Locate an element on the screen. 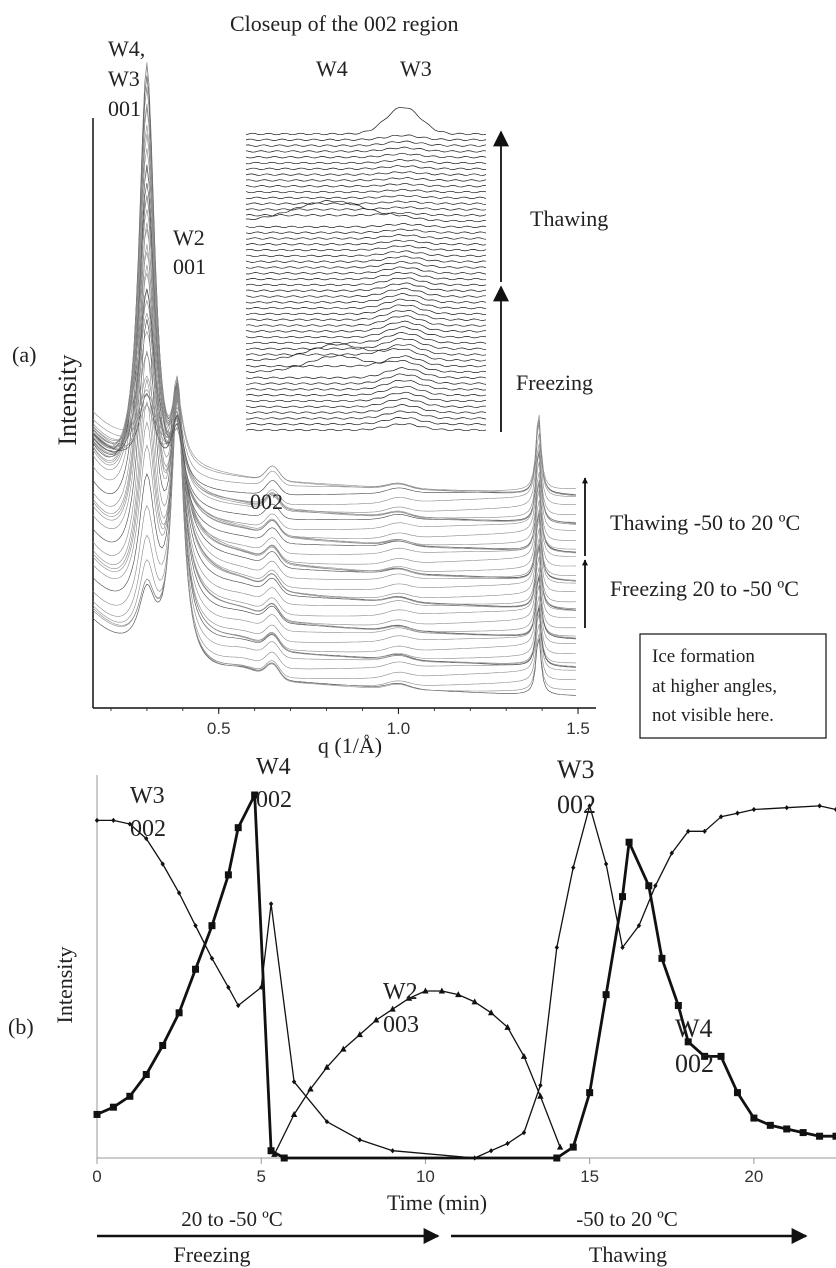  peak-label-w4w3-line3: 001 is located at coordinates (124, 108).